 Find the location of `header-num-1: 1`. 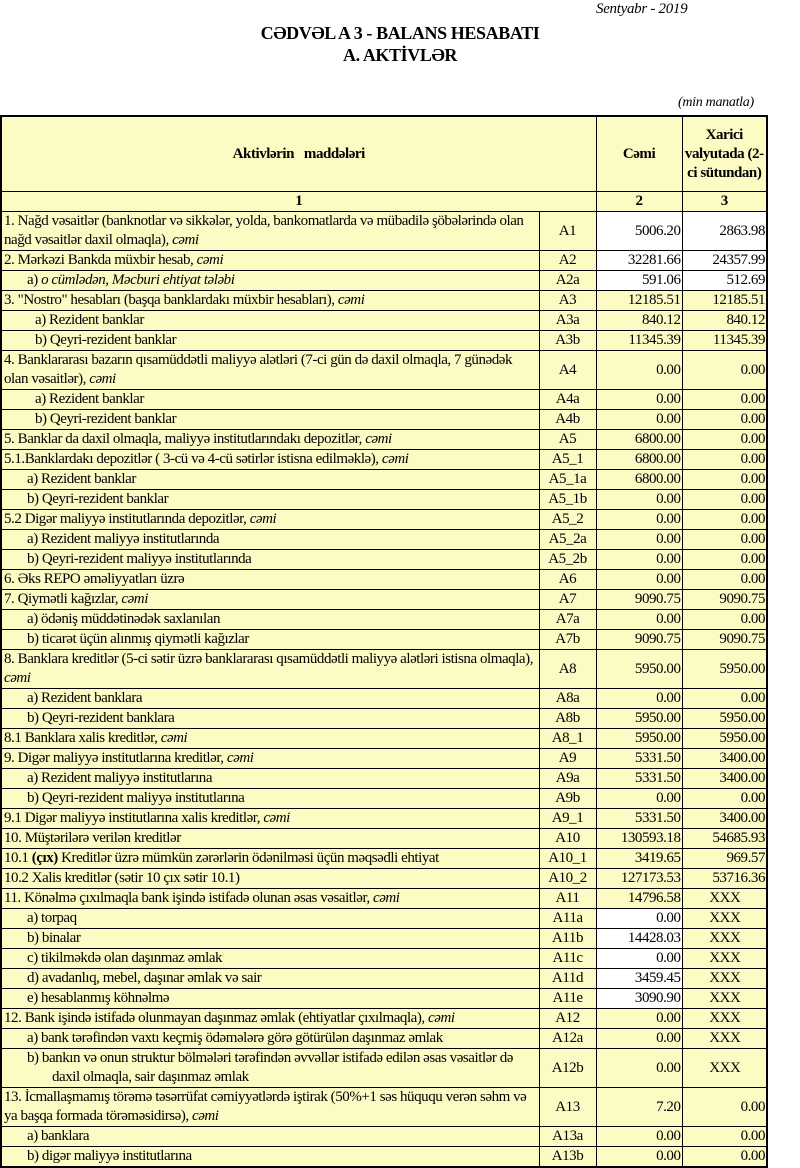

header-num-1: 1 is located at coordinates (298, 201).